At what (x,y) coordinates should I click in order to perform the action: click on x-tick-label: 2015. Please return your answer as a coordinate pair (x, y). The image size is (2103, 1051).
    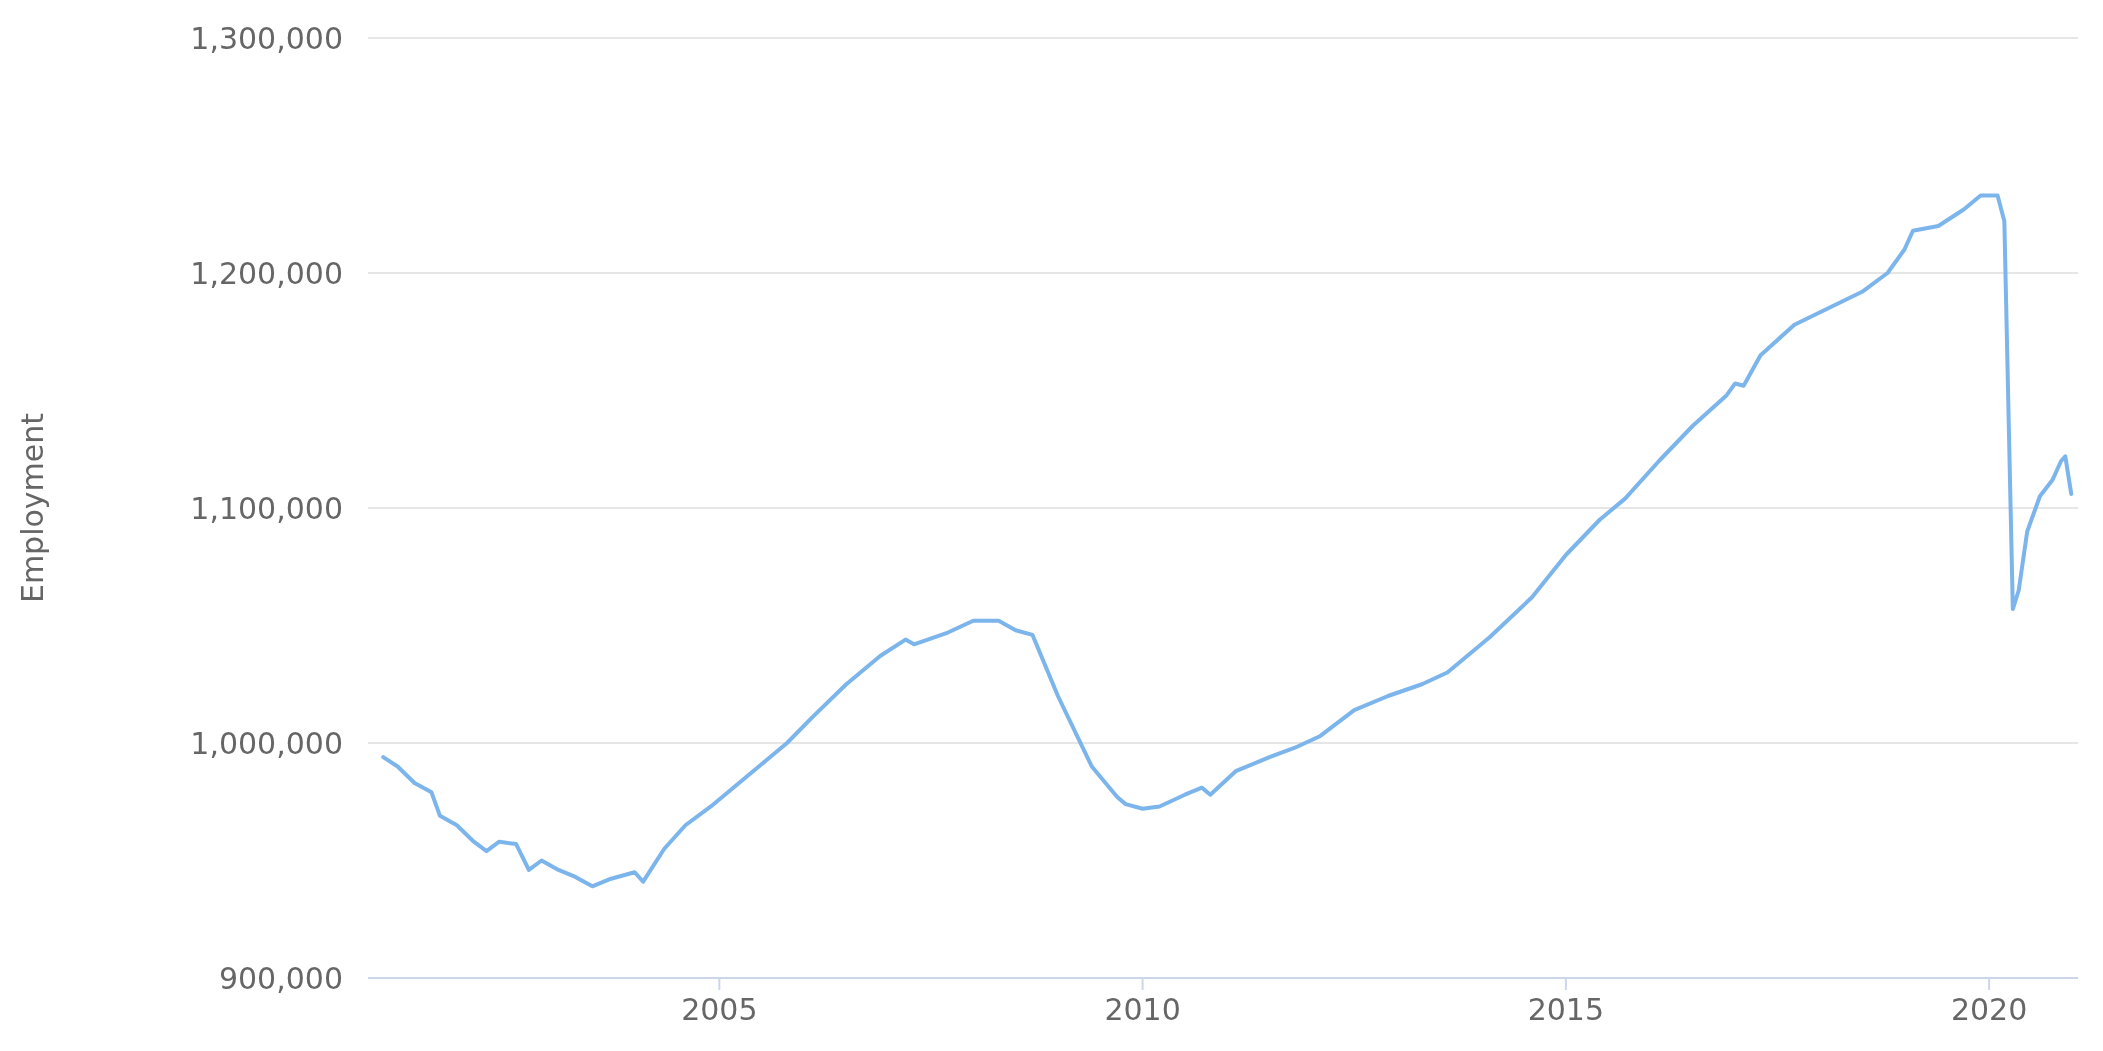
    Looking at the image, I should click on (1566, 1009).